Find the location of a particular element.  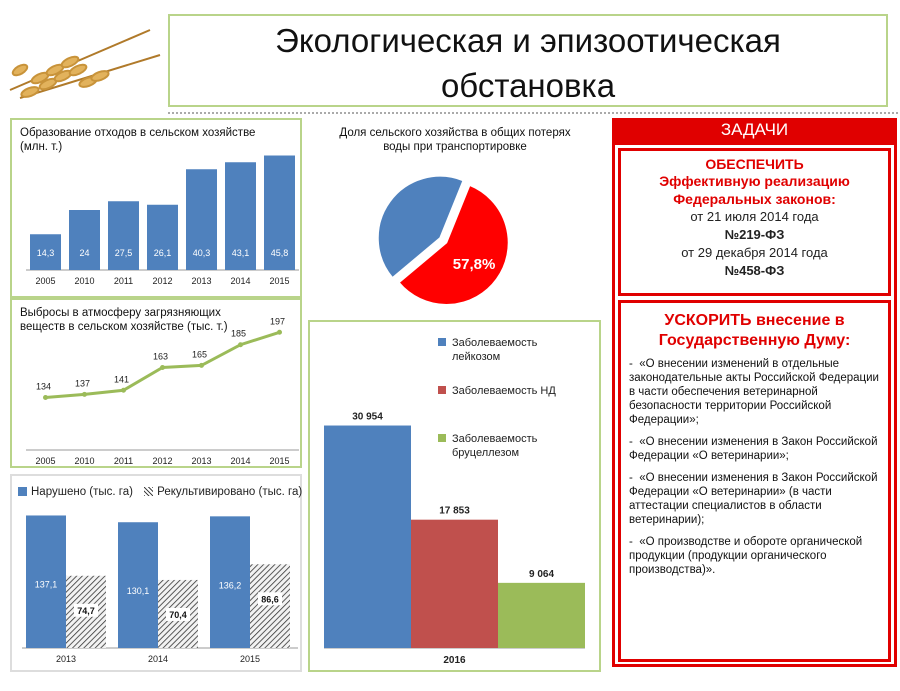

disease-value-label: 30 954 is located at coordinates (367, 417).